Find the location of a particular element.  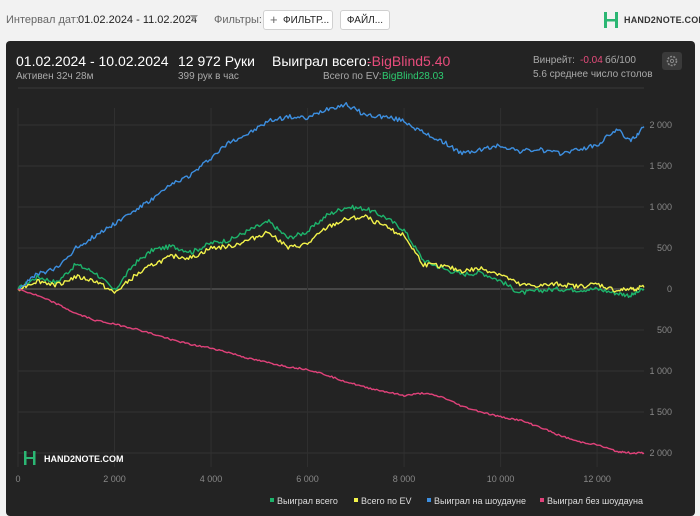

date-range: 01.02.2024 - 10.02.2024 is located at coordinates (92, 61).